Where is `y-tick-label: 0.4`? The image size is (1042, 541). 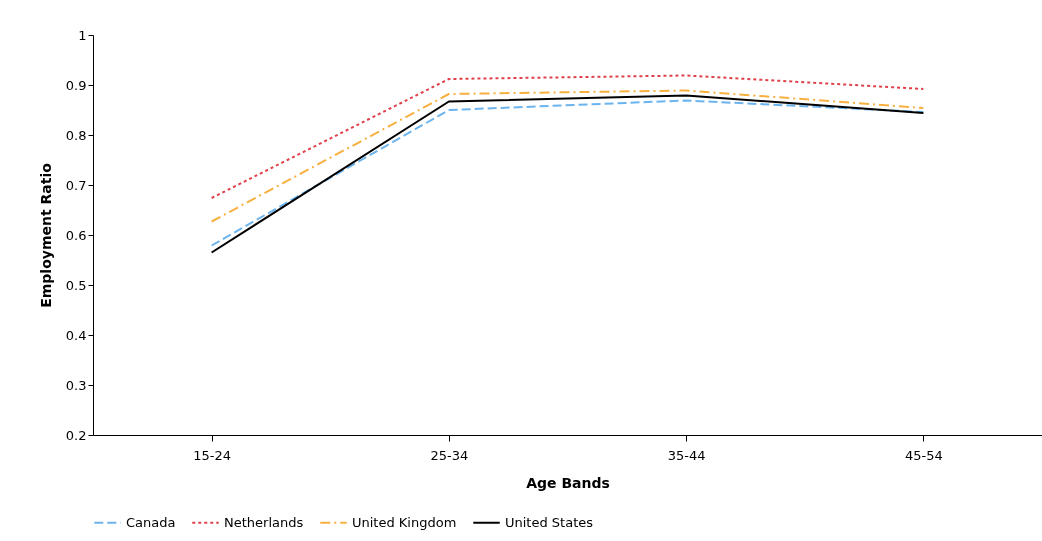
y-tick-label: 0.4 is located at coordinates (76, 335).